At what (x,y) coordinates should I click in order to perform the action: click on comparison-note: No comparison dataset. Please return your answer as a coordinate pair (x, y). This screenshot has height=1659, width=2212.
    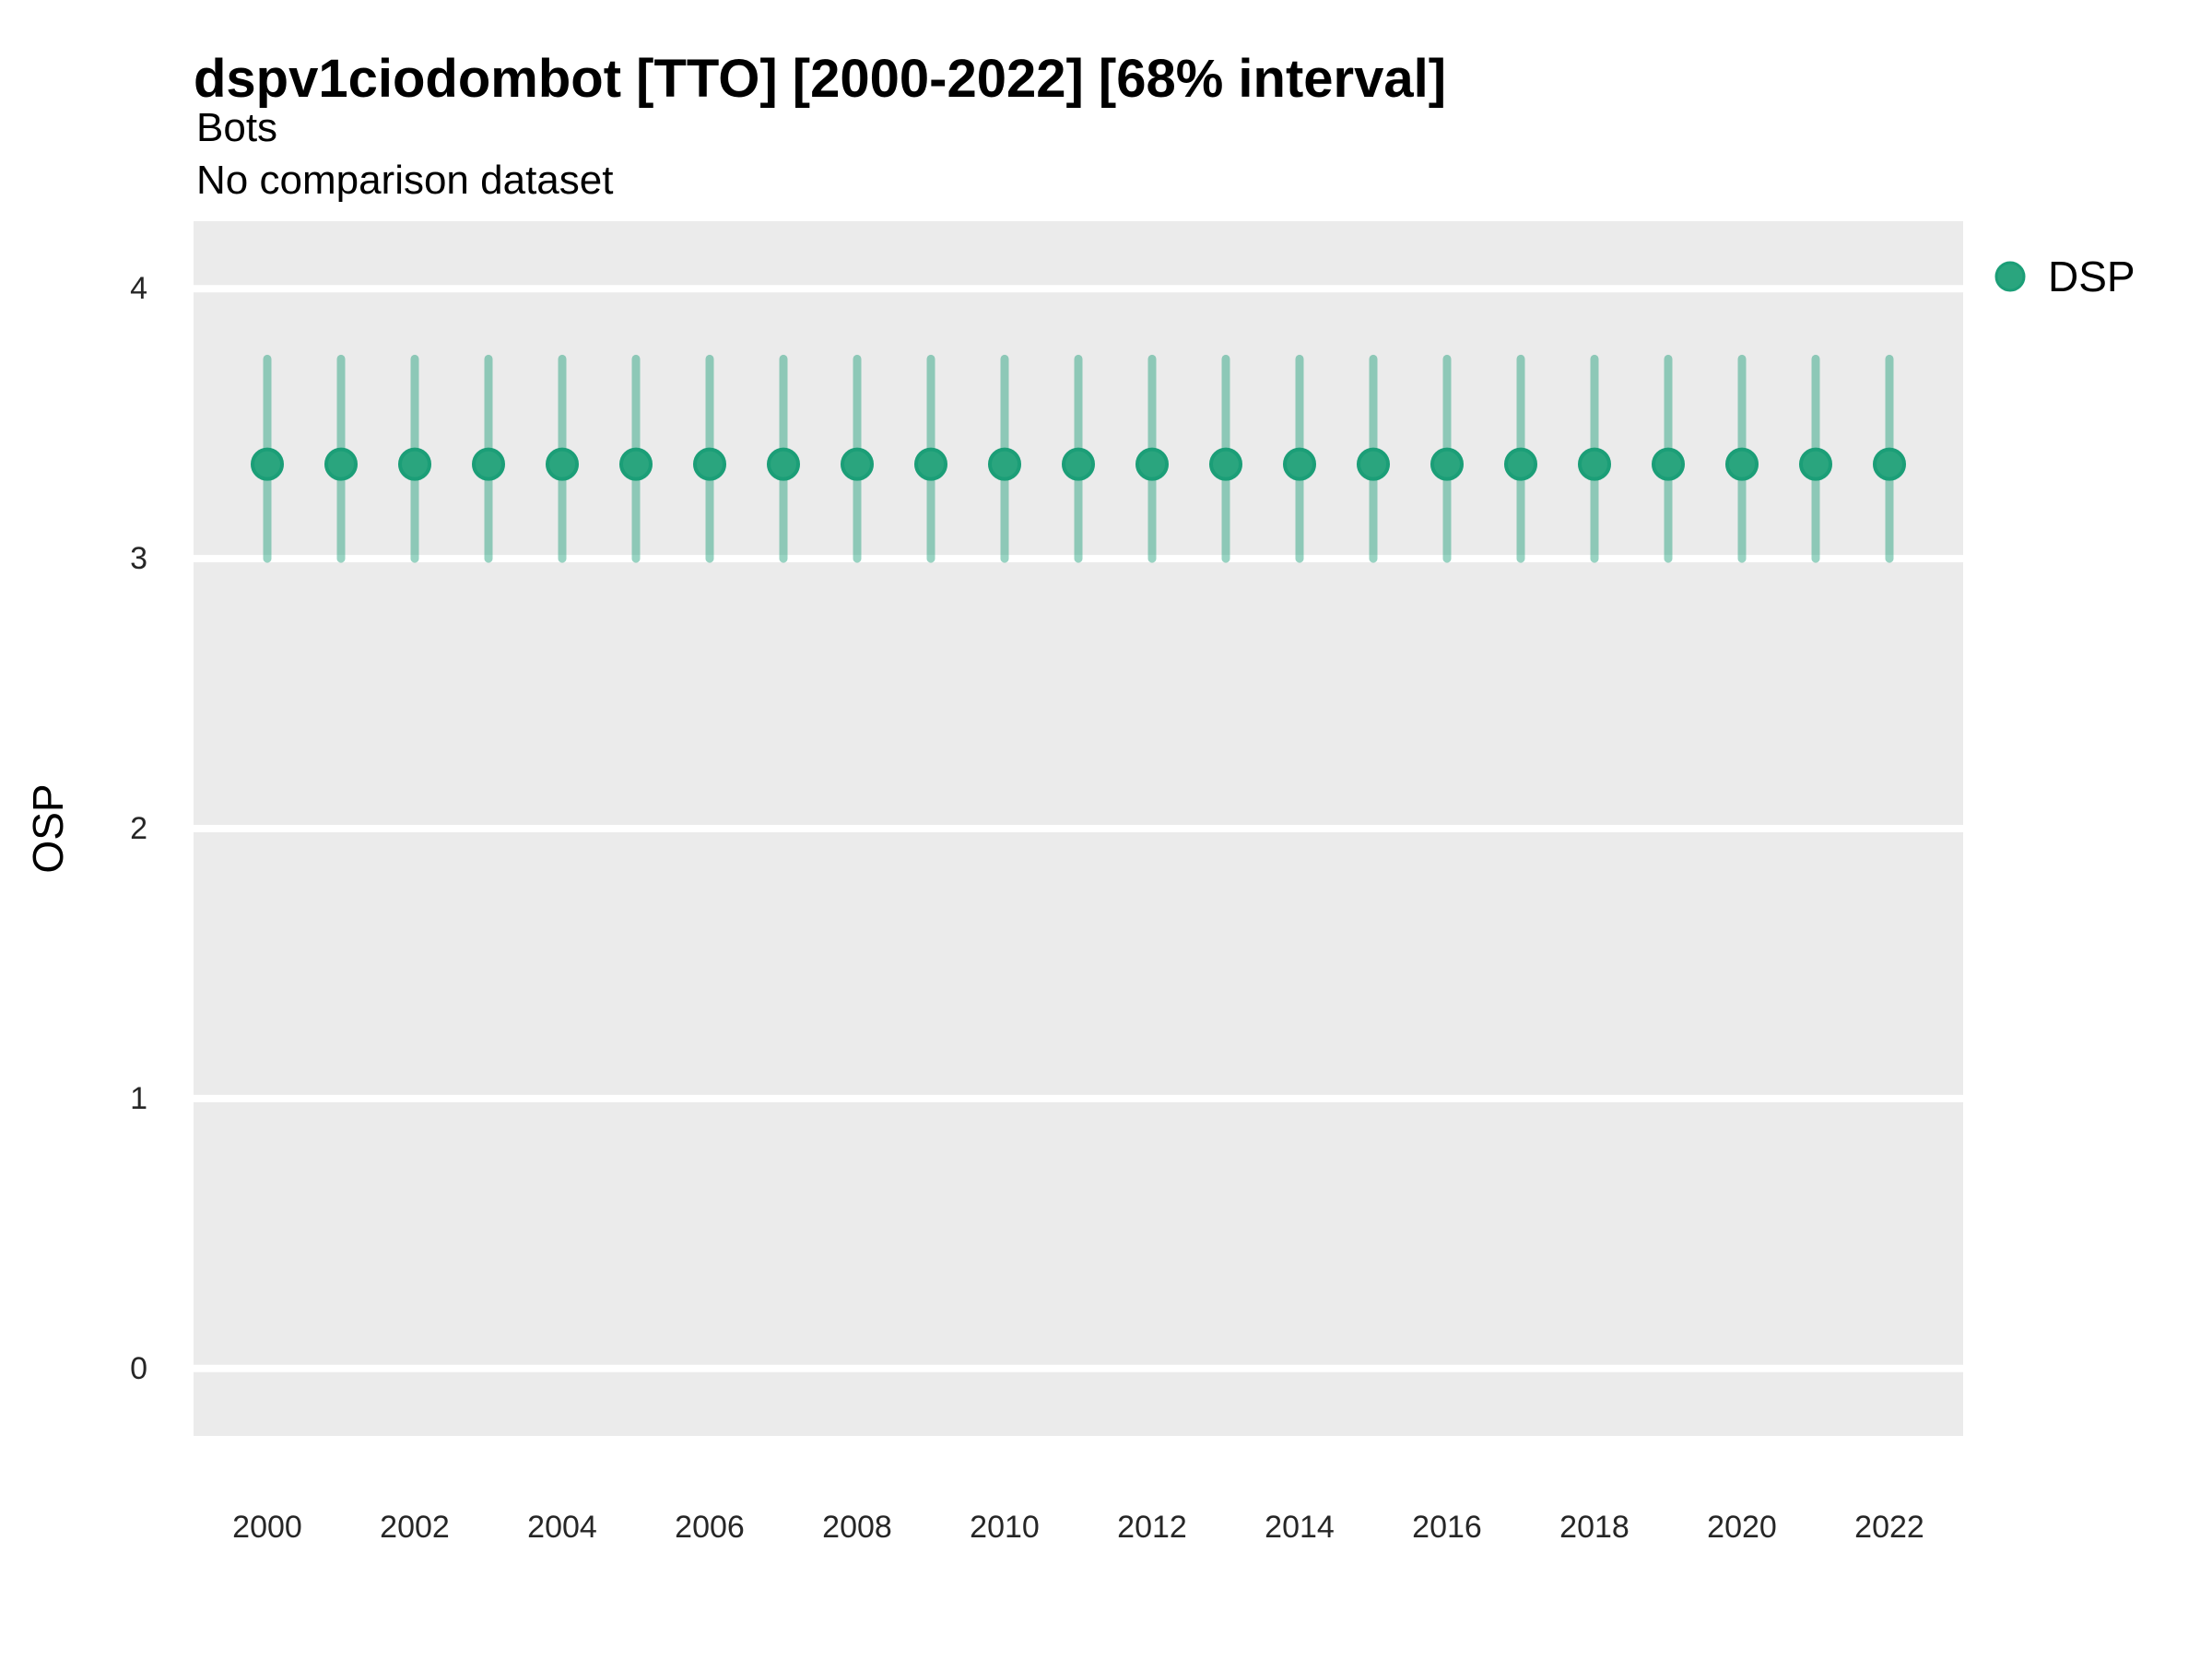
    Looking at the image, I should click on (405, 180).